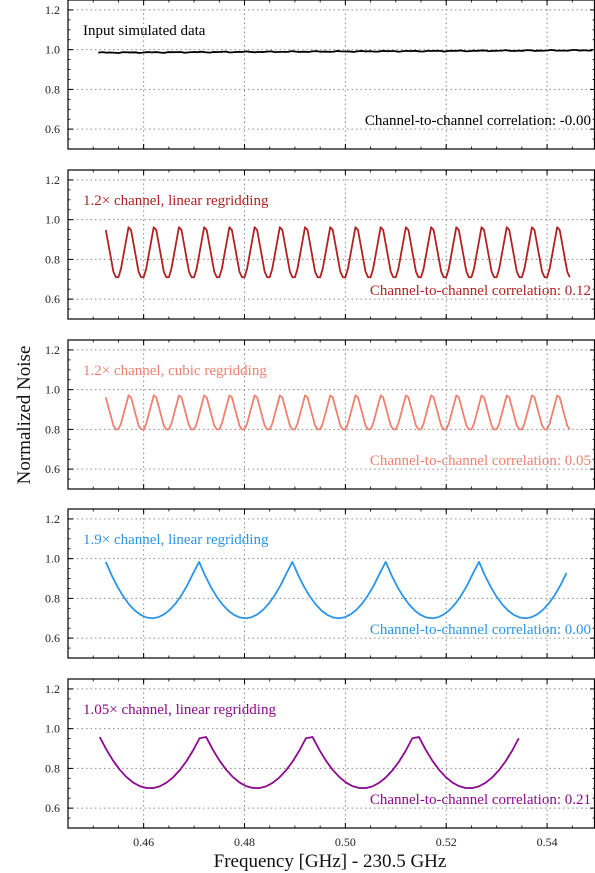 The height and width of the screenshot is (873, 595). I want to click on correlation-label: Channel-to-channel correlation: 0.00, so click(480, 630).